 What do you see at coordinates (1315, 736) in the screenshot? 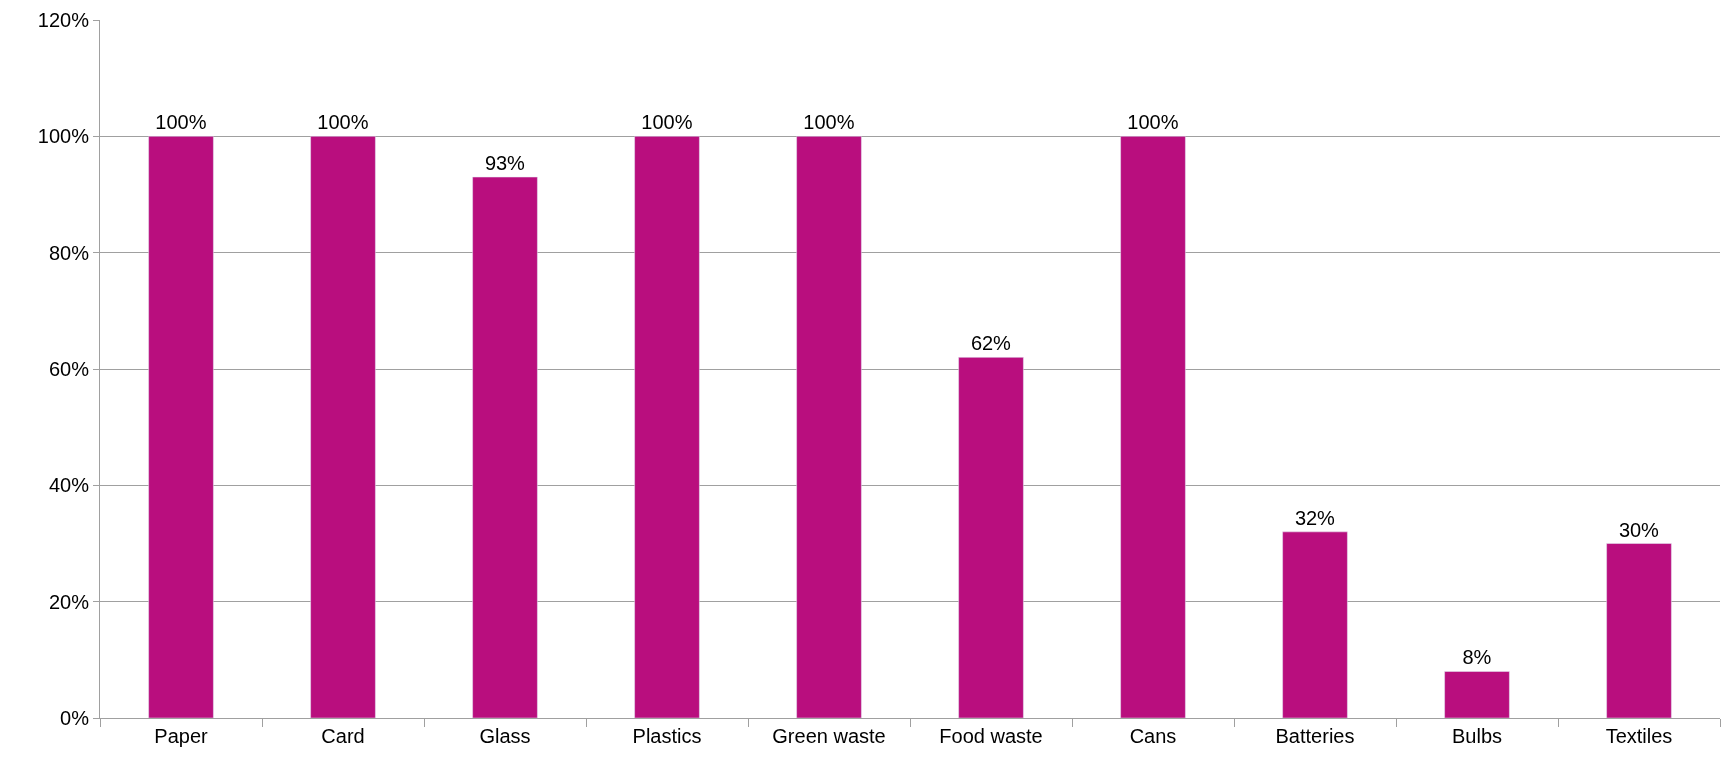
I see `x-tick-label: Batteries` at bounding box center [1315, 736].